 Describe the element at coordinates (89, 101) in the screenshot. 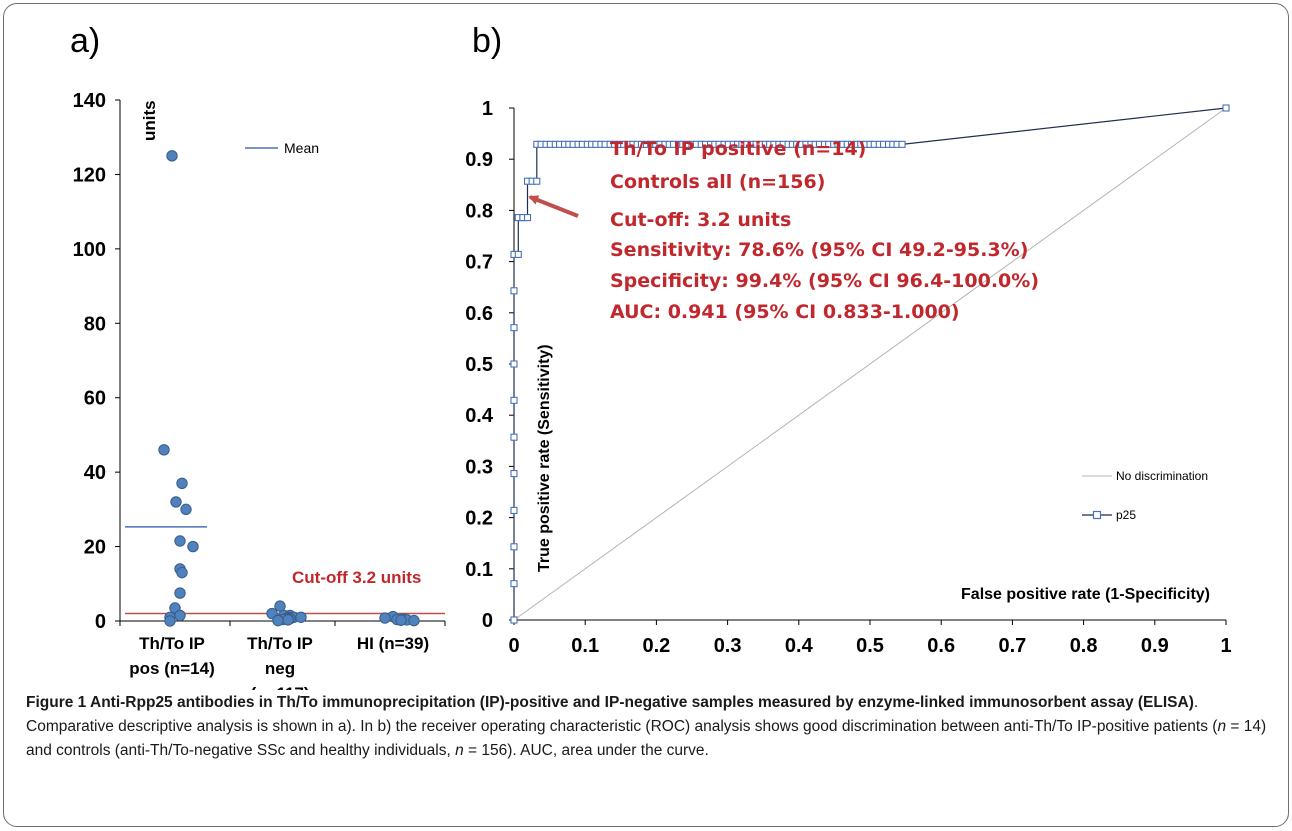

I see `panel-a-y-tick-label: 140` at that location.